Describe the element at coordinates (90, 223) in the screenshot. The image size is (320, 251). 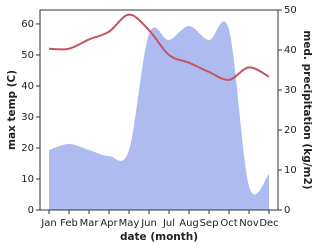
I see `x-tick-label: Mar` at that location.